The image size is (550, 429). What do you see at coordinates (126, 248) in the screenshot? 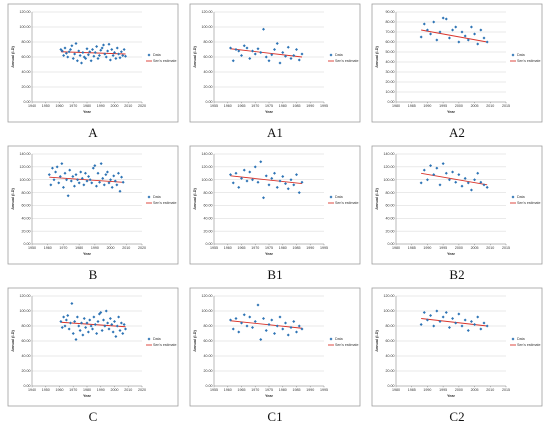
I see `x-tick-label: 2010` at bounding box center [126, 248].